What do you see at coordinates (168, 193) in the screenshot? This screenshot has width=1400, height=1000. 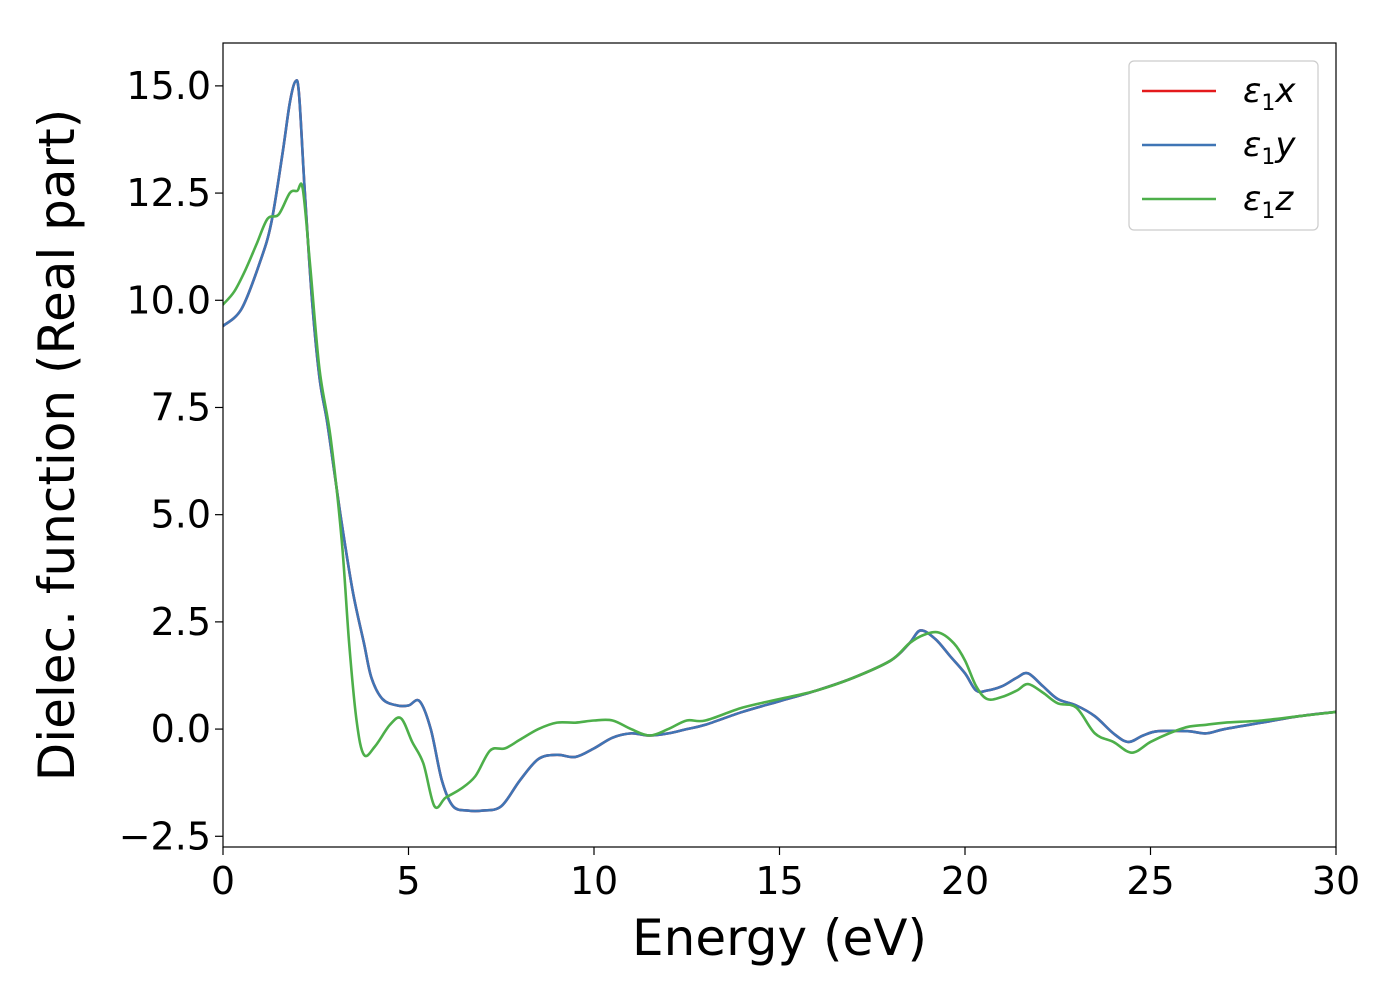 I see `y-tick-label: 12.5` at bounding box center [168, 193].